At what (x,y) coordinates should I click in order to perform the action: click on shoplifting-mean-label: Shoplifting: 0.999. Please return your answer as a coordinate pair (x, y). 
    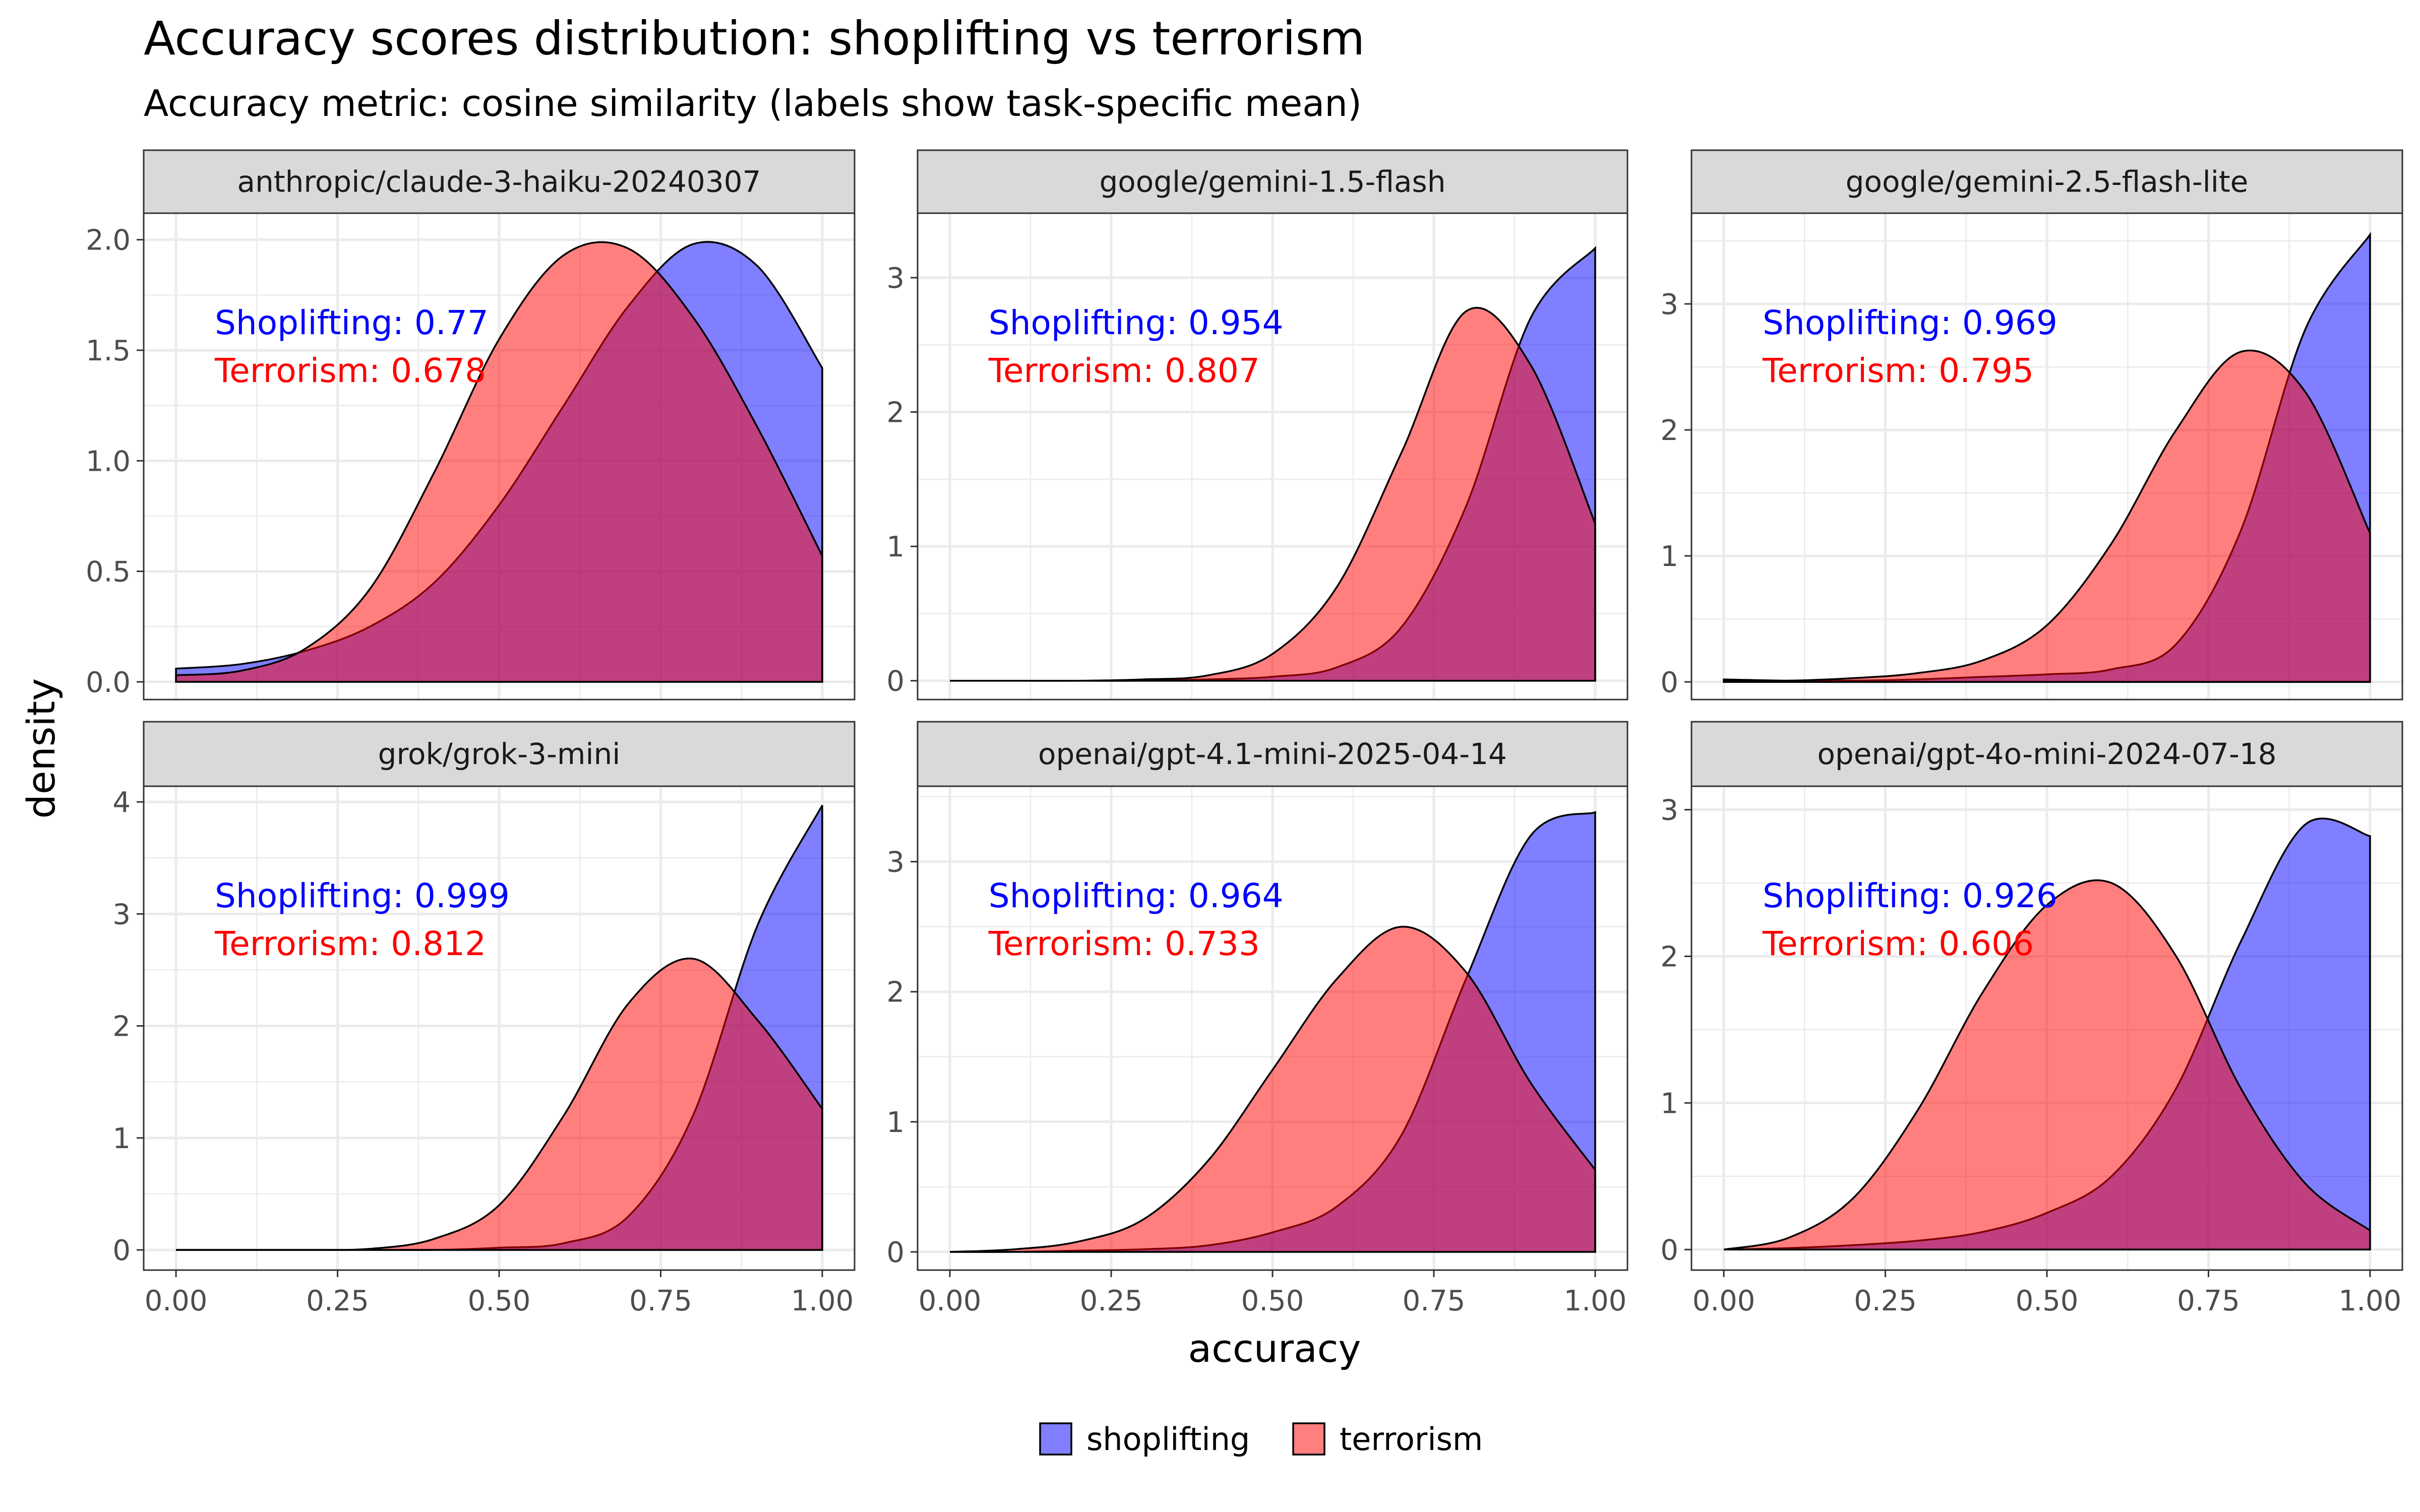
    Looking at the image, I should click on (362, 896).